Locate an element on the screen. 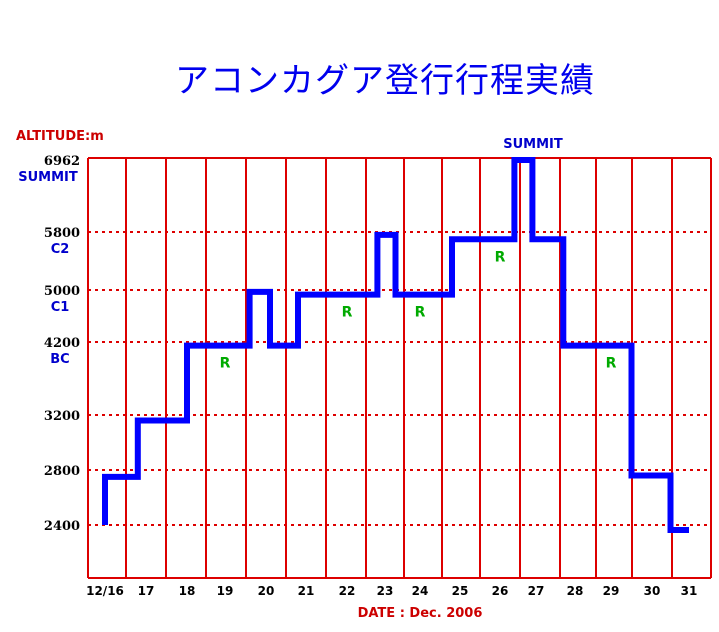  x-tick-label: 18 is located at coordinates (187, 591).